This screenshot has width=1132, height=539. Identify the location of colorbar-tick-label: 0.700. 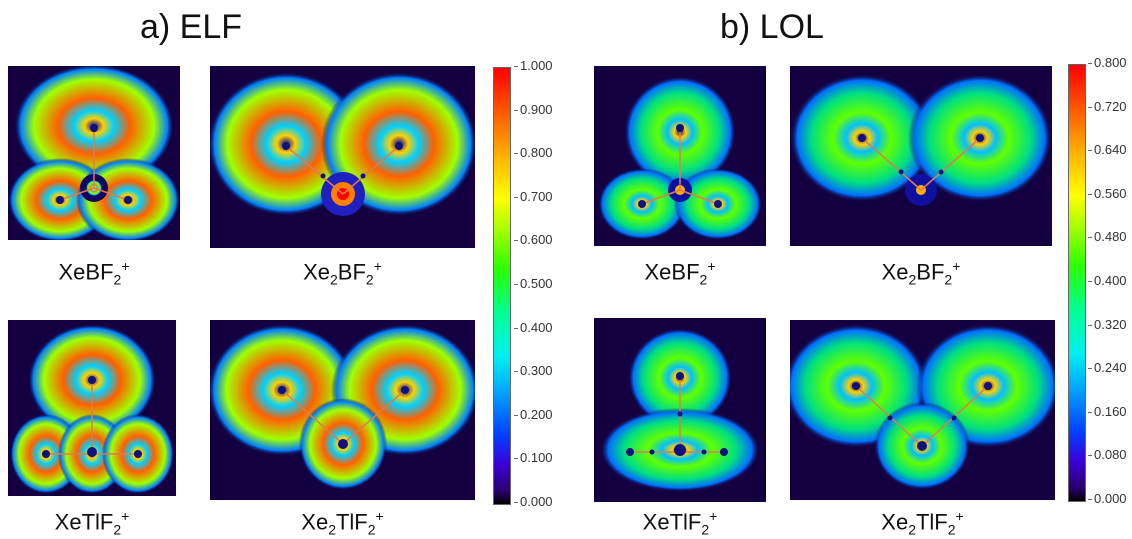
(533, 196).